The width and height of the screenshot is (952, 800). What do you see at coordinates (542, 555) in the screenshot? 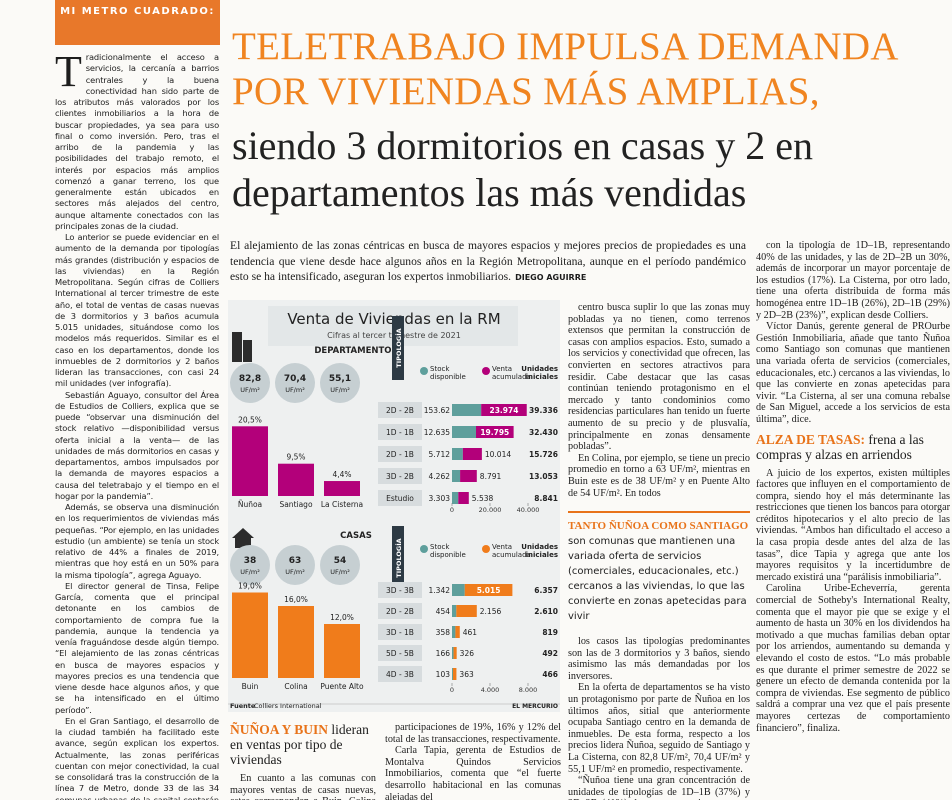
I see `legend-label: iniciales` at bounding box center [542, 555].